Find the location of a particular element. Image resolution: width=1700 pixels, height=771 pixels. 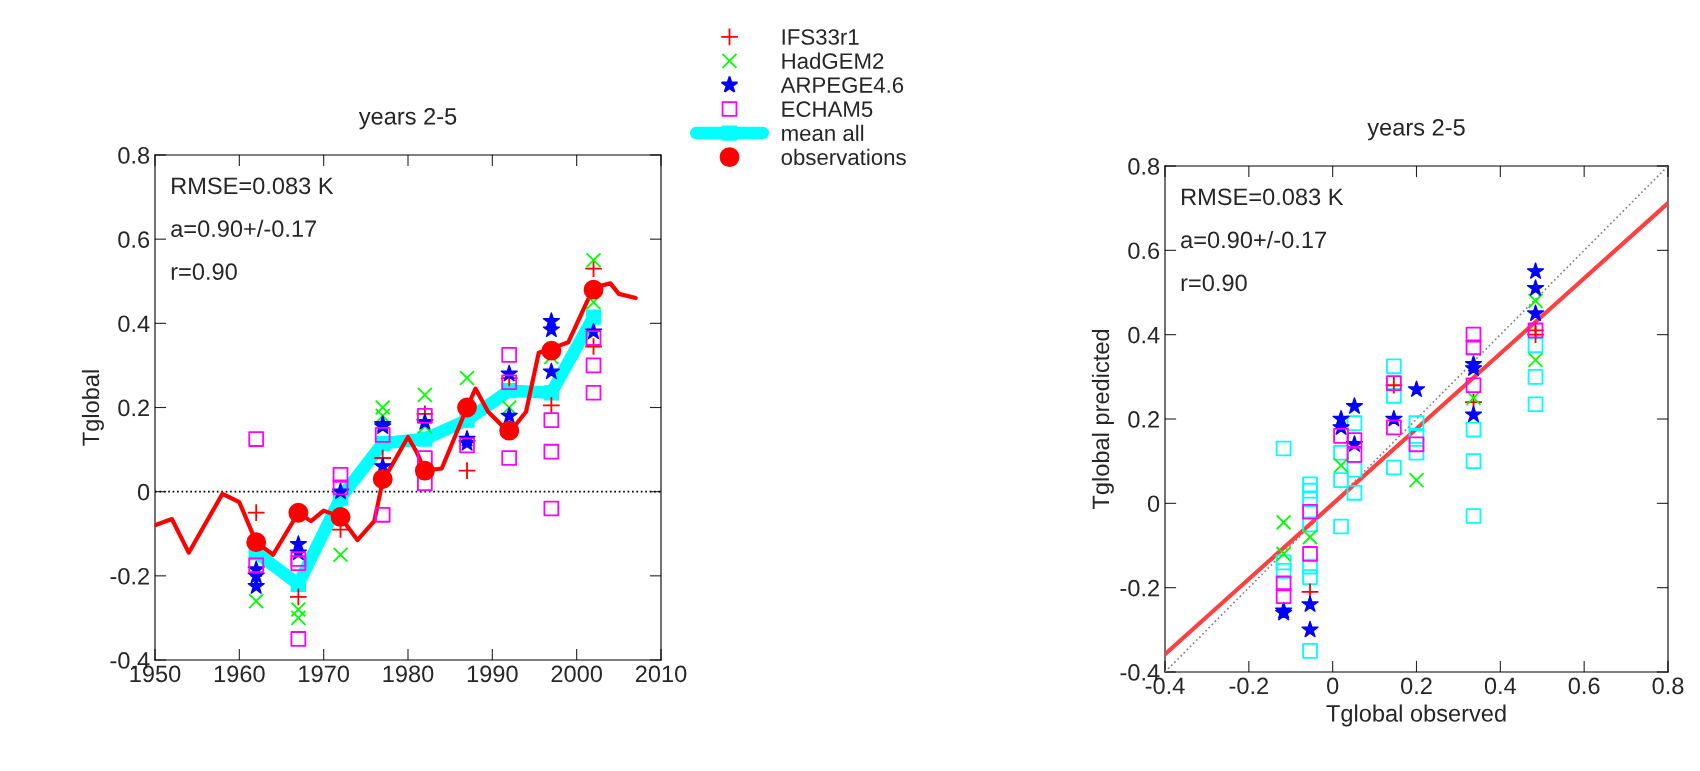

x-tick-label: 1960 is located at coordinates (239, 674).